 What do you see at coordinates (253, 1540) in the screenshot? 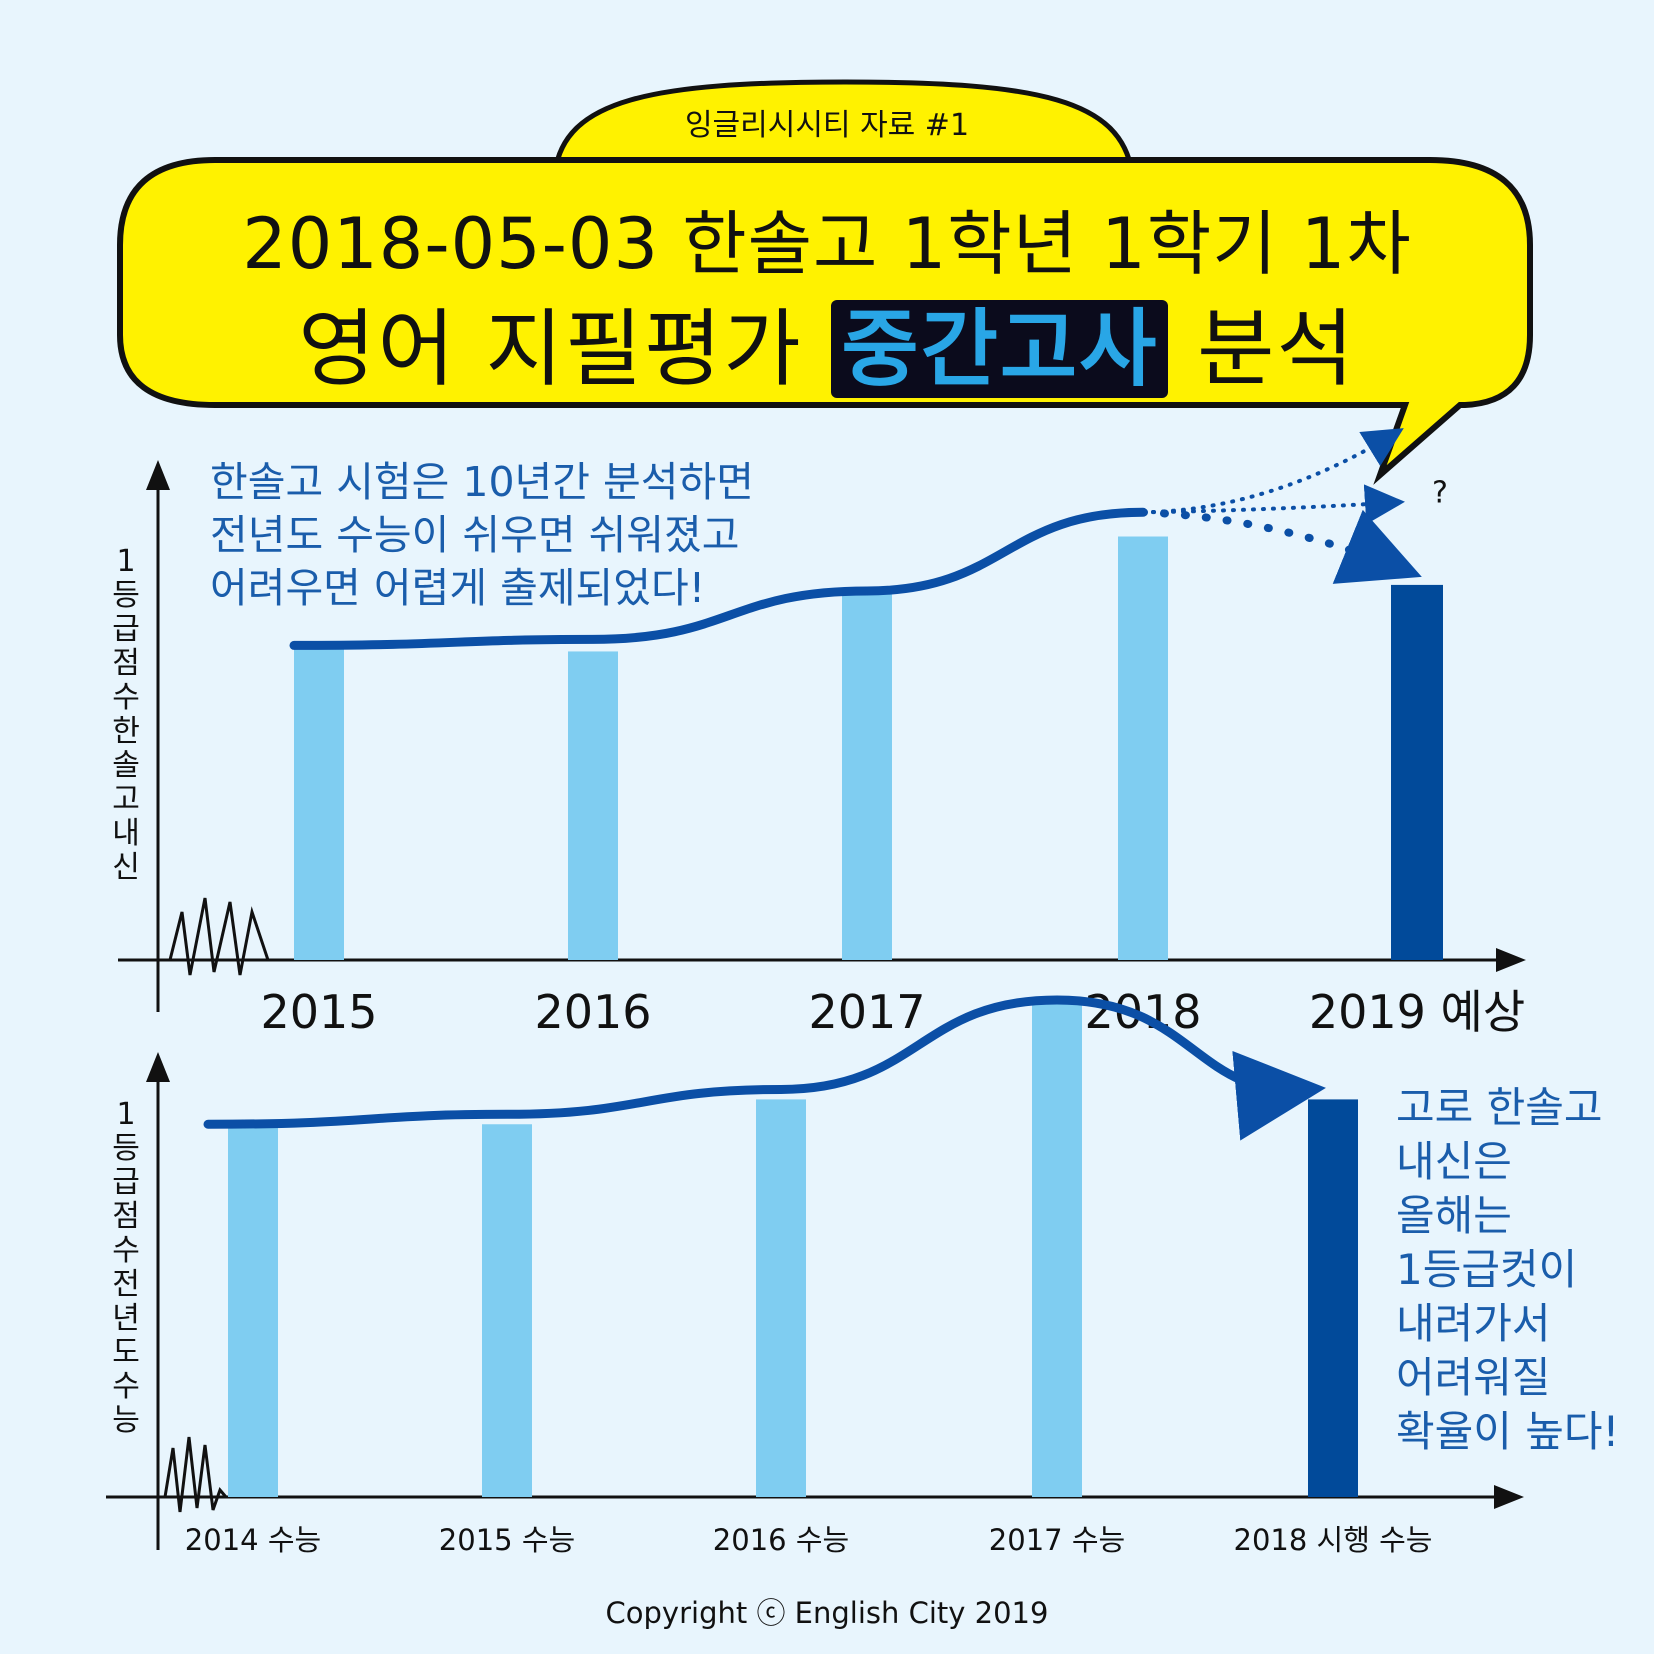
I see `chart2-tick-label-1: 2014 수능` at bounding box center [253, 1540].